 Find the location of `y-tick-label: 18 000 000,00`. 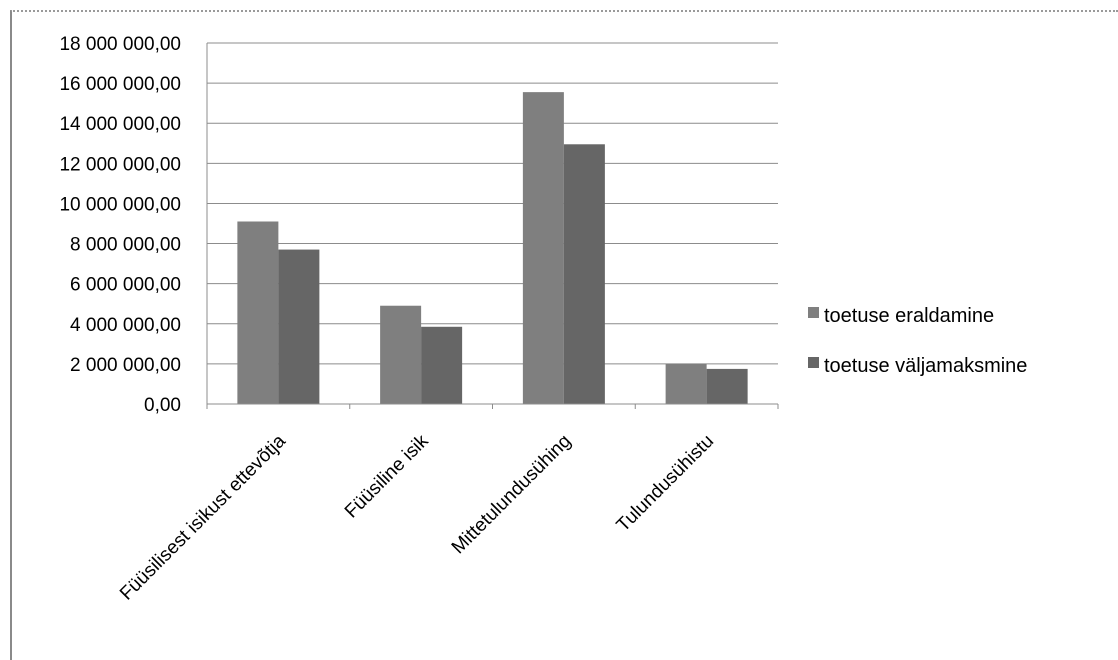

y-tick-label: 18 000 000,00 is located at coordinates (120, 44).